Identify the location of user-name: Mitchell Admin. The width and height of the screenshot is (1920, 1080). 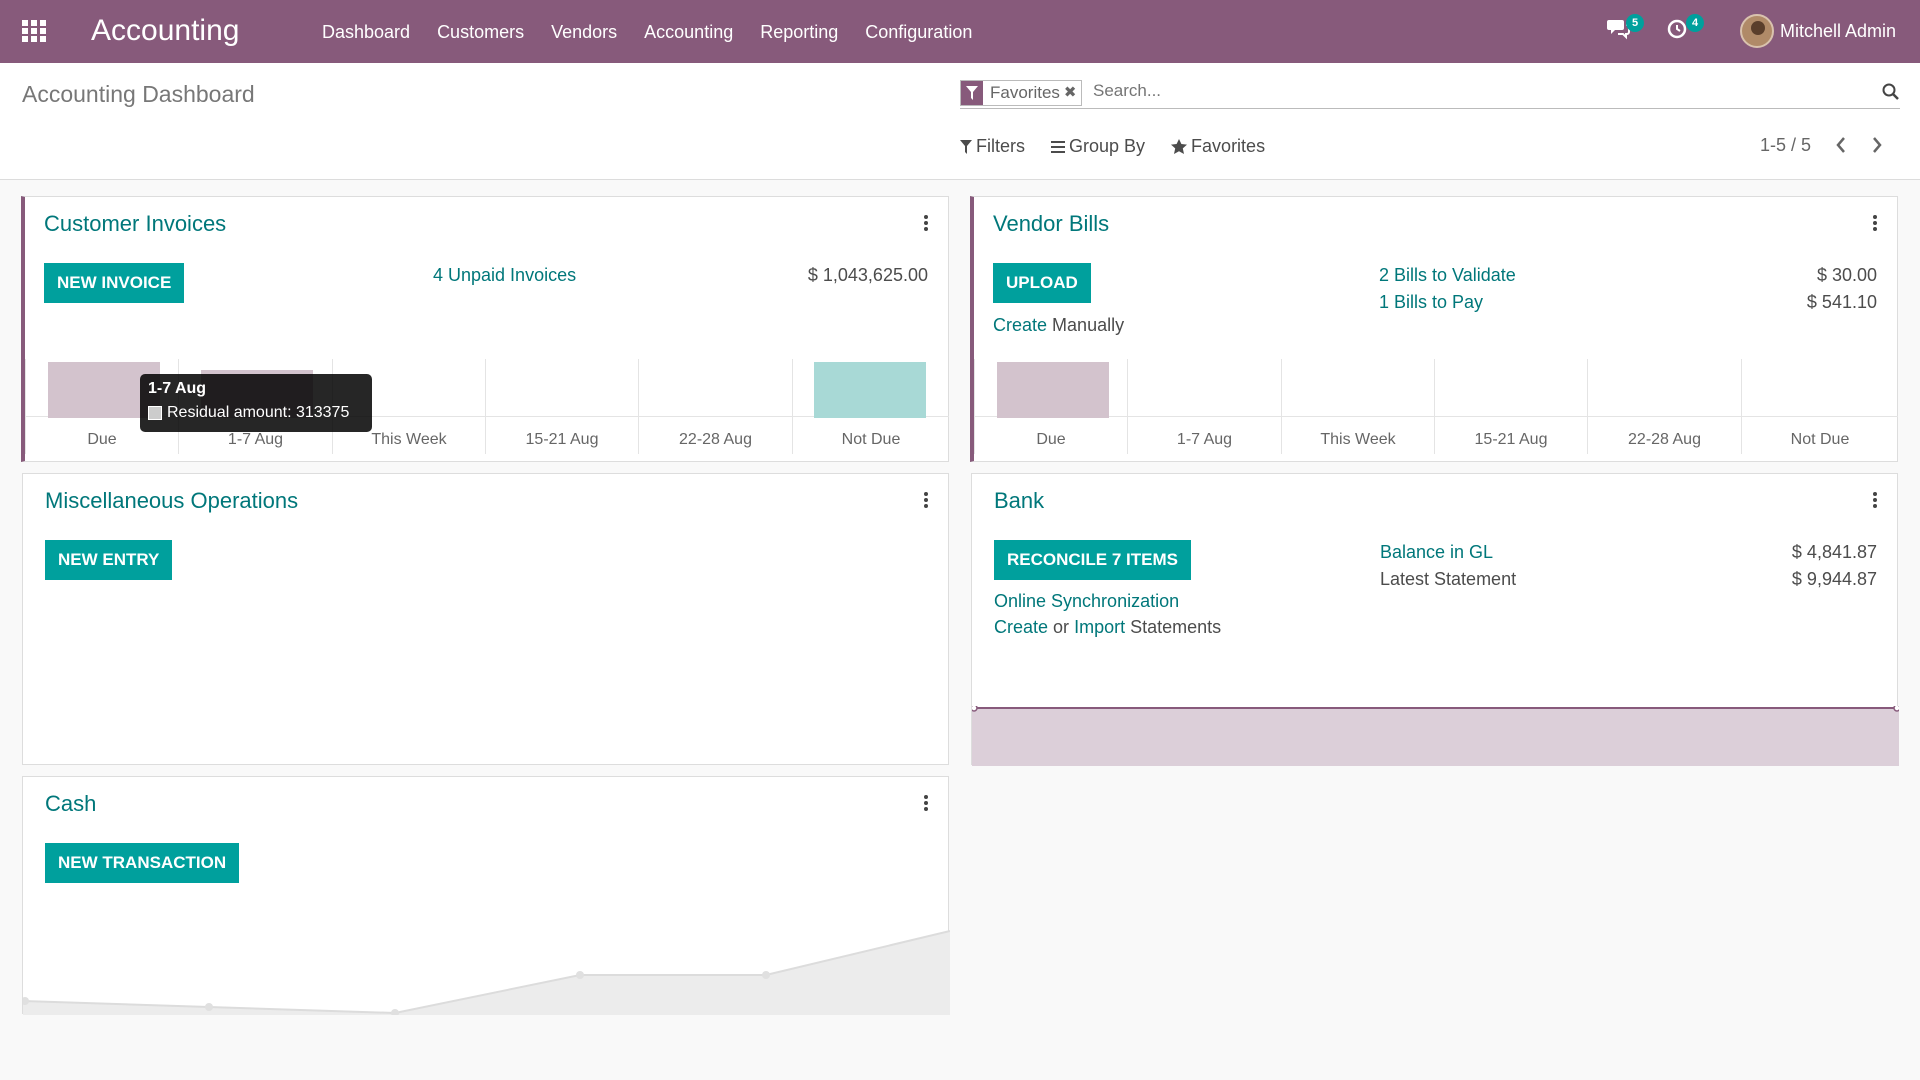
(1838, 30).